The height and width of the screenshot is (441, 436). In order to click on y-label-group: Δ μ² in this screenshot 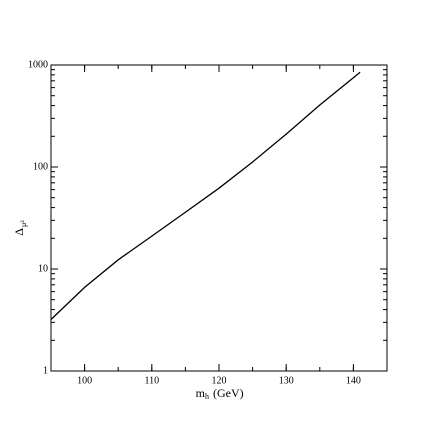, I will do `click(20, 228)`.